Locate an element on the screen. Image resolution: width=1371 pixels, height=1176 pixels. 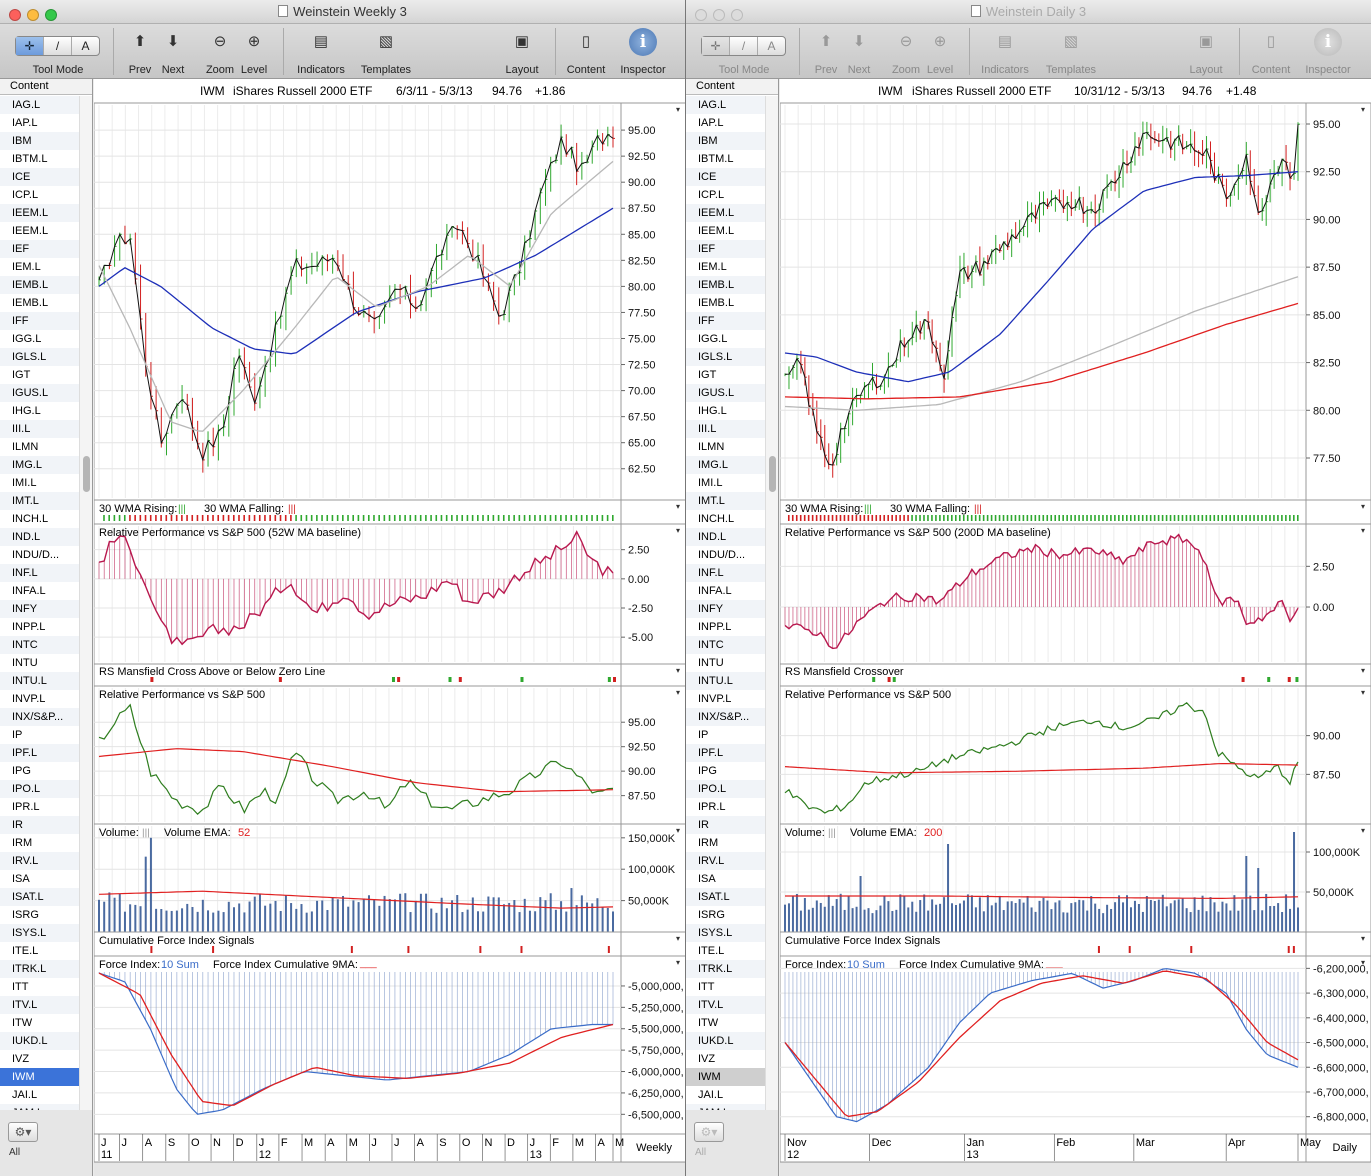
symbol-list-item: INTU is located at coordinates (711, 663).